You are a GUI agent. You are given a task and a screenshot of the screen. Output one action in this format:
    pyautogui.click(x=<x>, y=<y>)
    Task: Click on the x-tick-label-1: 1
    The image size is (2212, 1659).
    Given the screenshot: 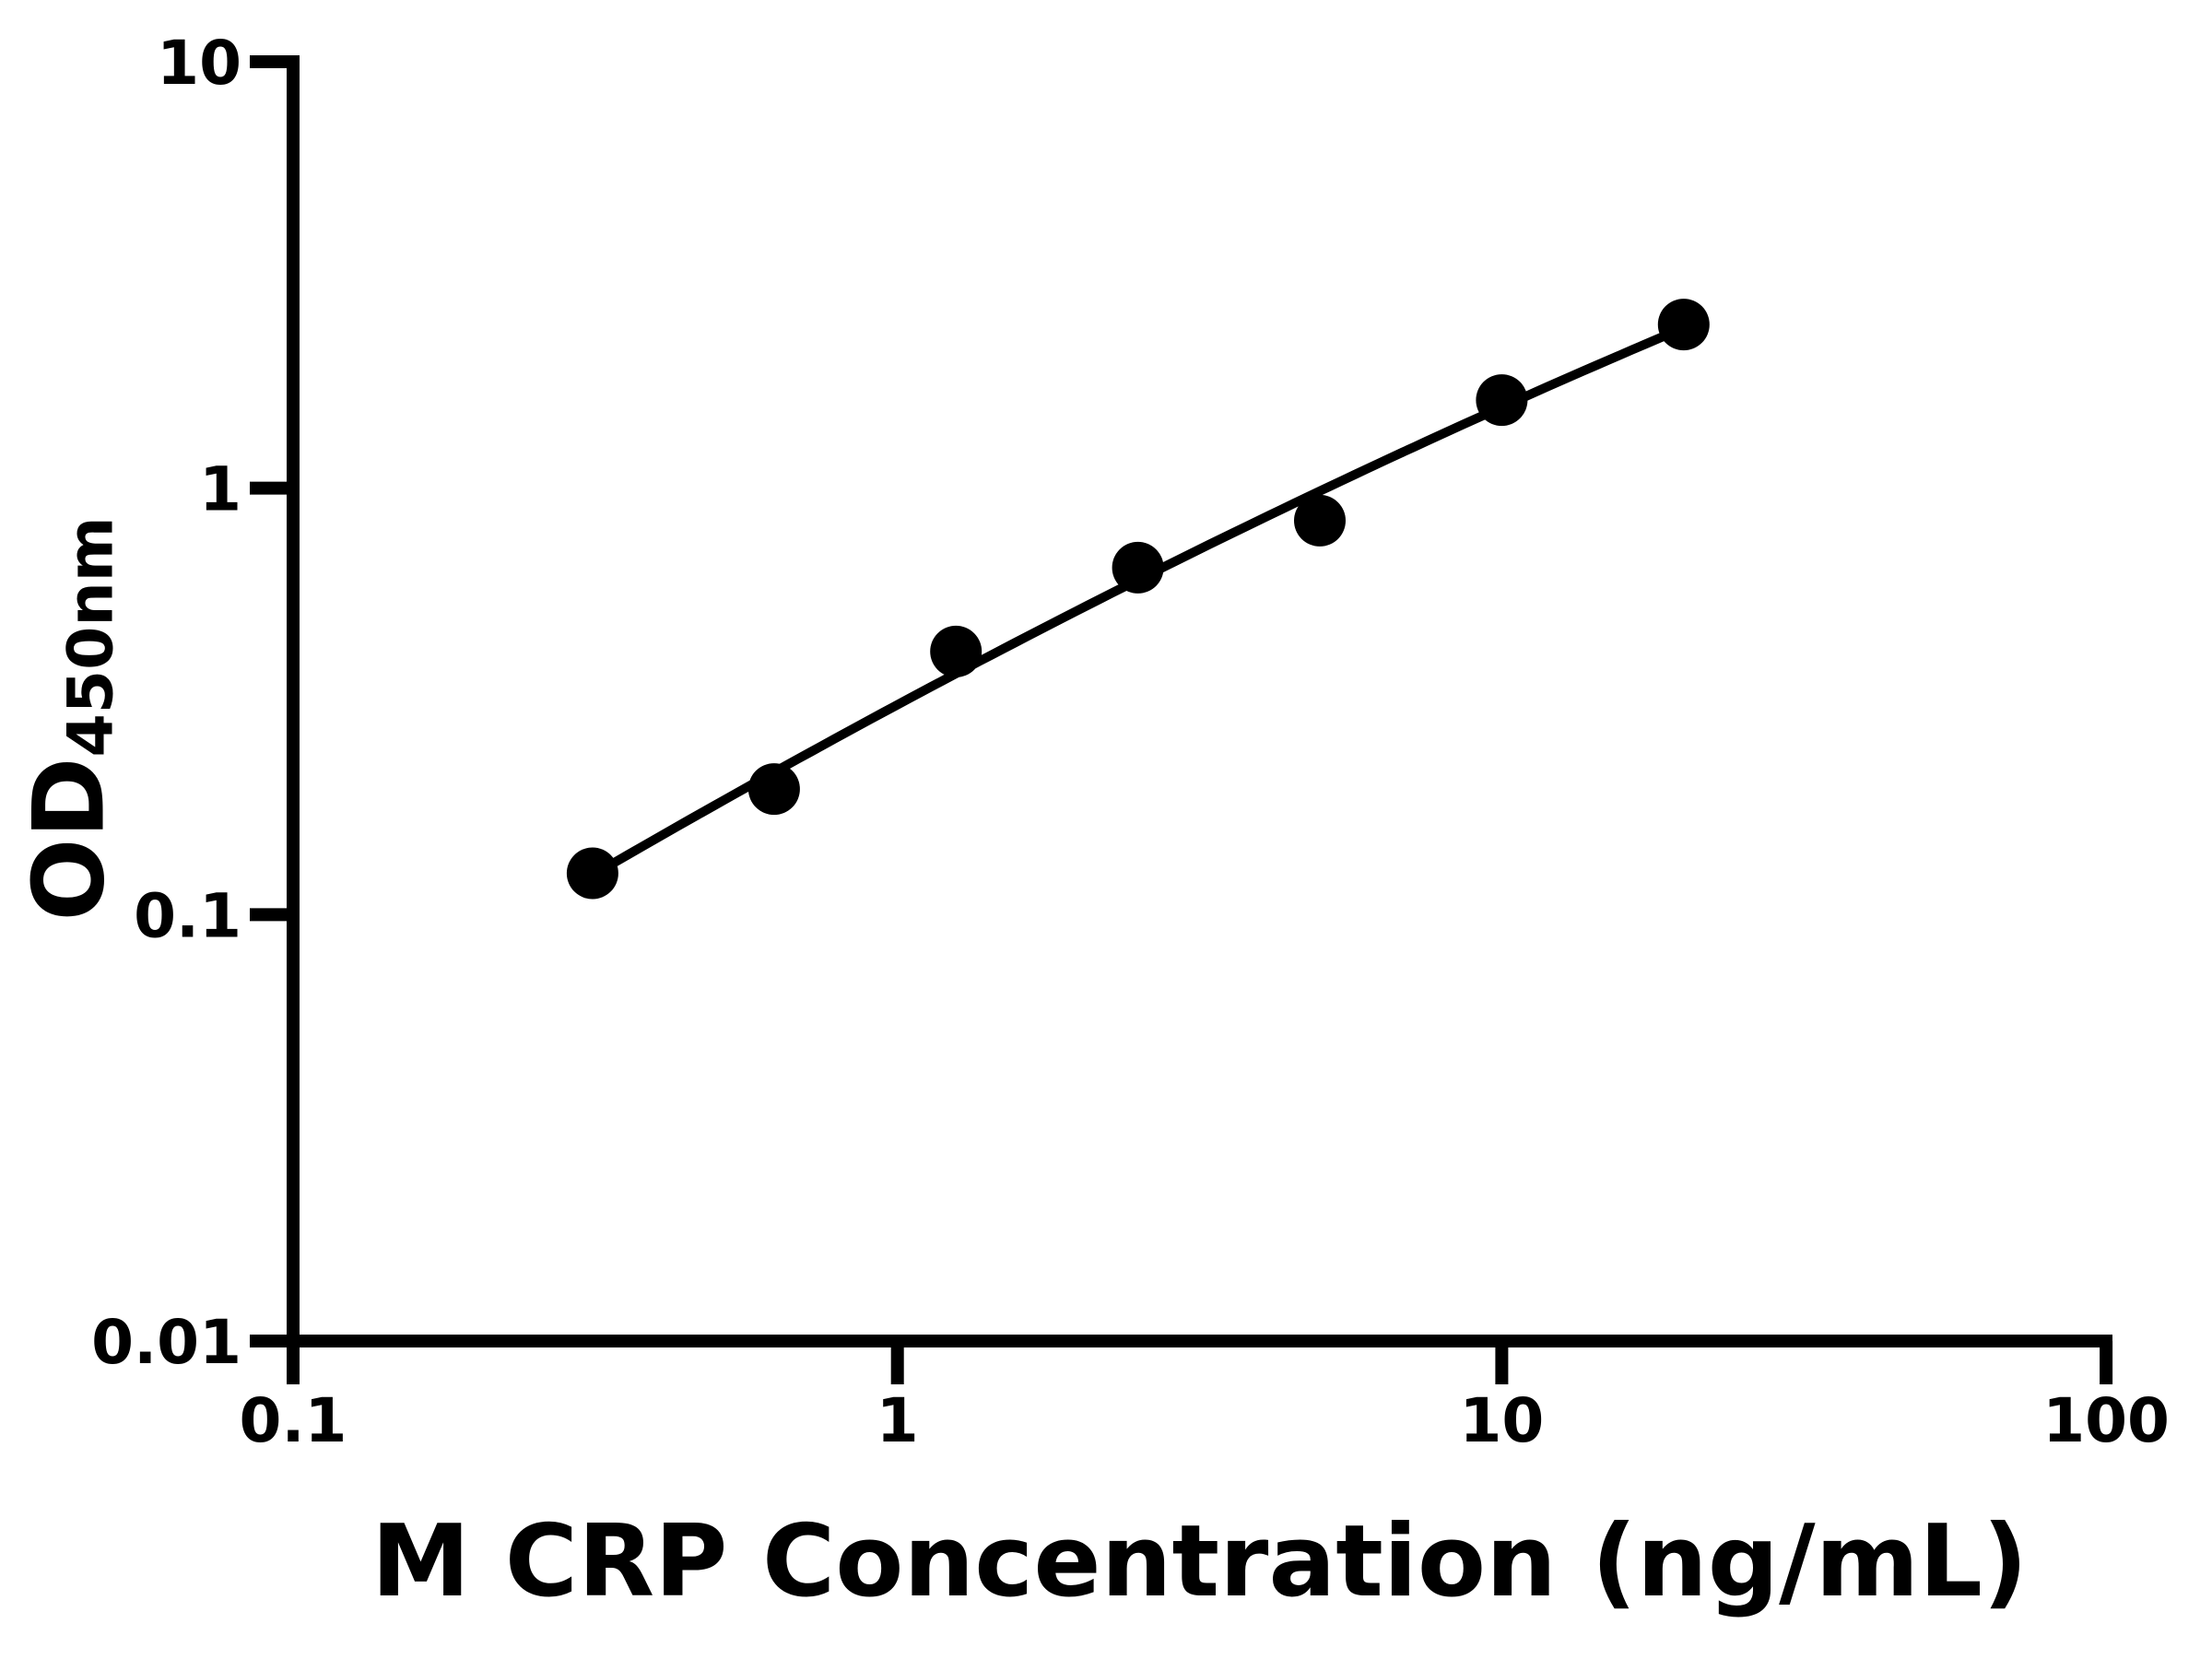 What is the action you would take?
    pyautogui.click(x=898, y=1420)
    